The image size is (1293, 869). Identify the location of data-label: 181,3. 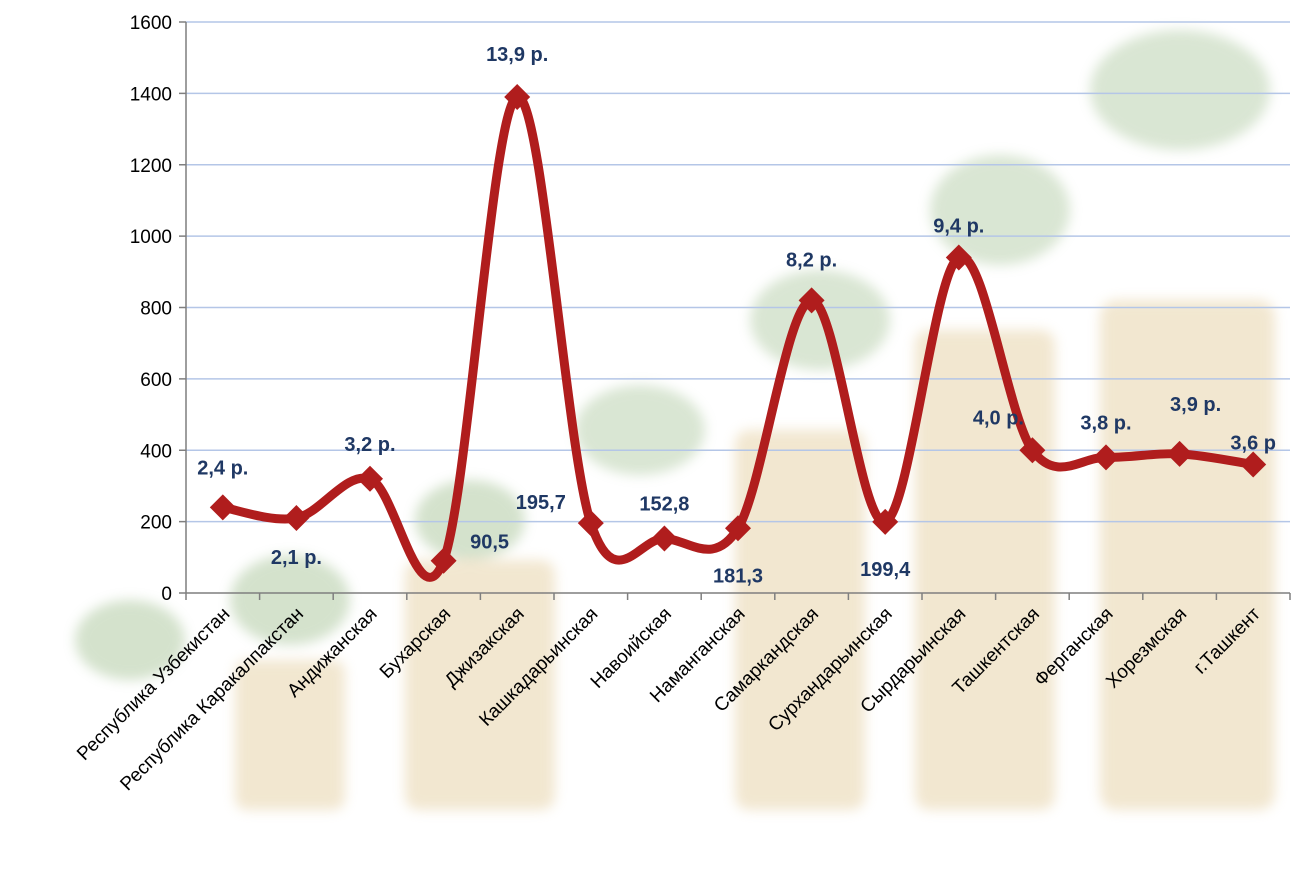
(738, 576).